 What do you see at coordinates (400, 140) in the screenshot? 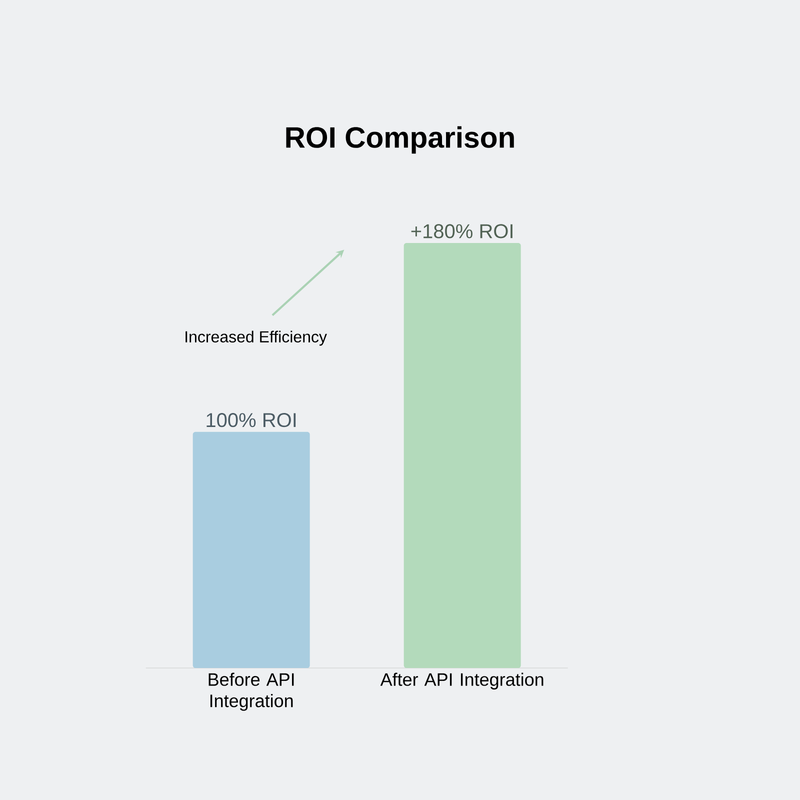
I see `chart-title: ROI Comparison` at bounding box center [400, 140].